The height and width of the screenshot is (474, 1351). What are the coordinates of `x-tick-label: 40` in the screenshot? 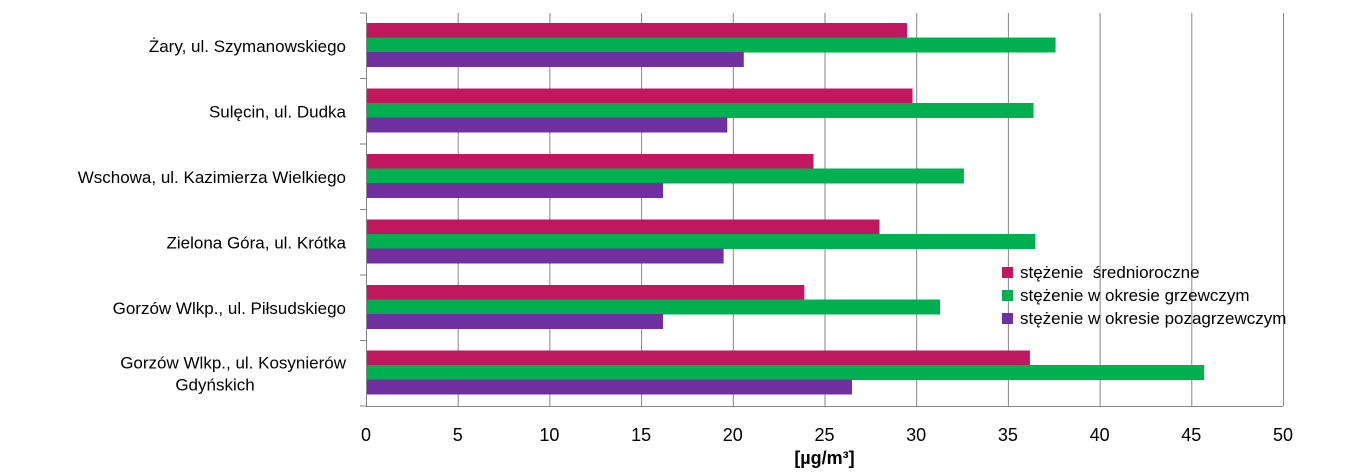 It's located at (1100, 435).